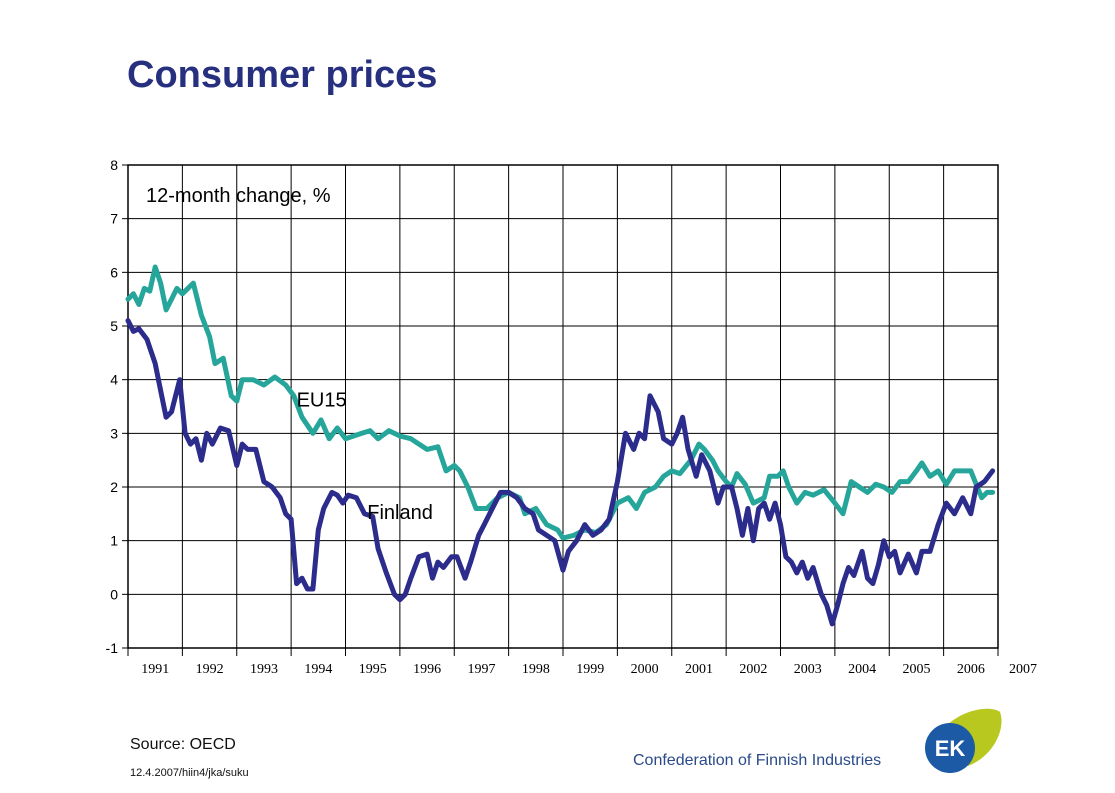  What do you see at coordinates (400, 513) in the screenshot?
I see `annotation-finland: Finland` at bounding box center [400, 513].